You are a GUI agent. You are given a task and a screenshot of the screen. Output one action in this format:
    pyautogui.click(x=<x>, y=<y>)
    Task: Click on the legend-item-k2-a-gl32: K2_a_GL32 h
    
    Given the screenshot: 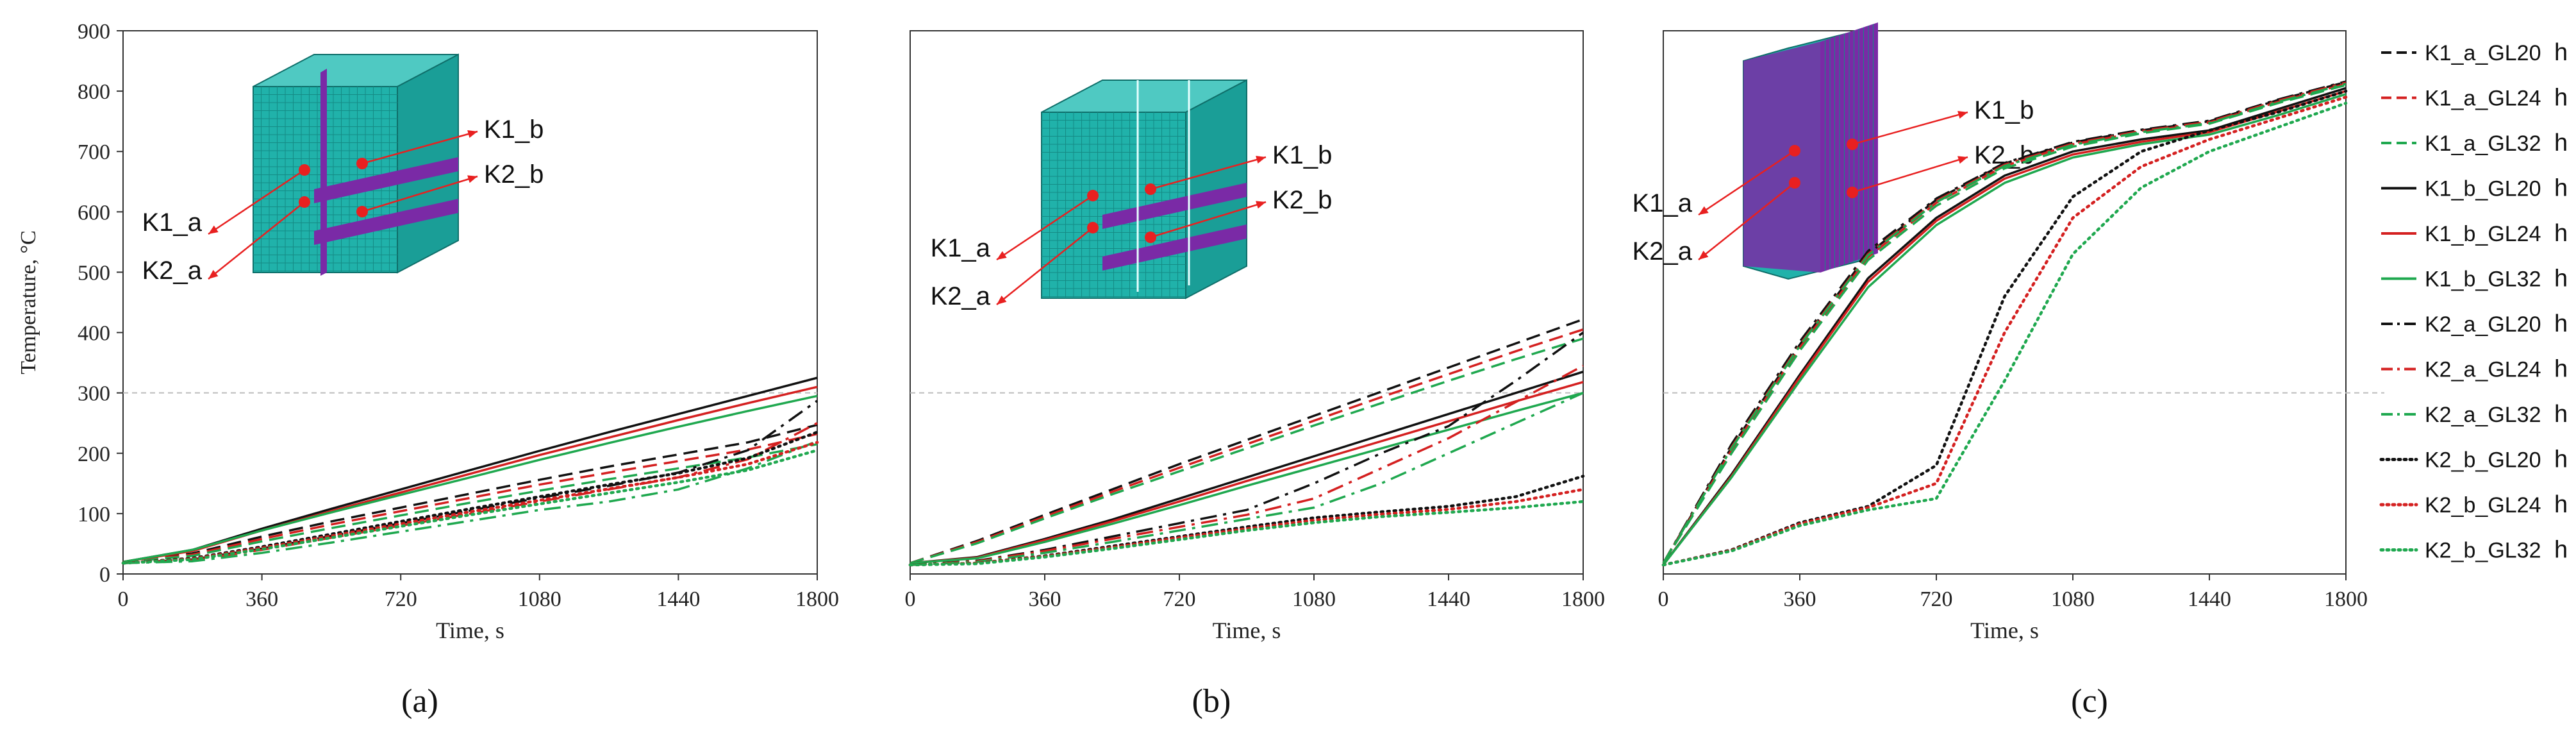 What is the action you would take?
    pyautogui.click(x=2474, y=414)
    